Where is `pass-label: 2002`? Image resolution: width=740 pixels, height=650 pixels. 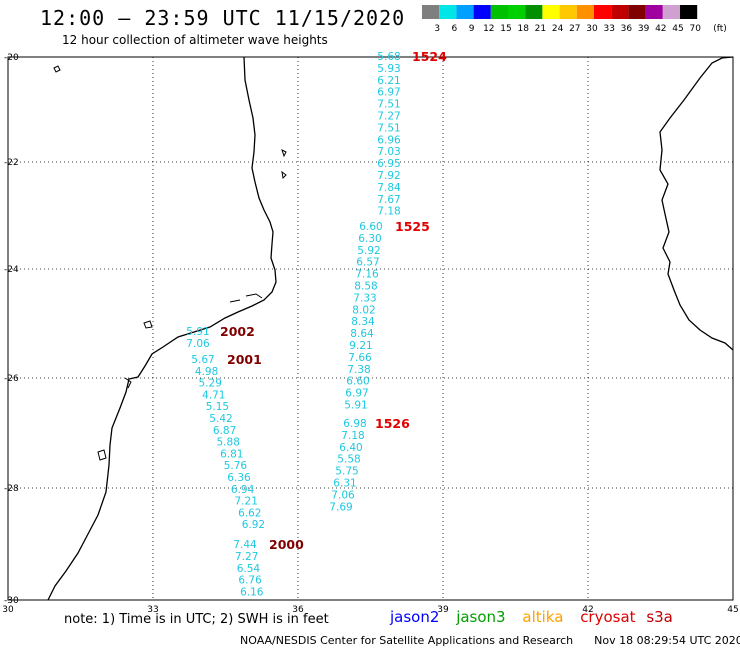
pass-label: 2002 is located at coordinates (237, 331).